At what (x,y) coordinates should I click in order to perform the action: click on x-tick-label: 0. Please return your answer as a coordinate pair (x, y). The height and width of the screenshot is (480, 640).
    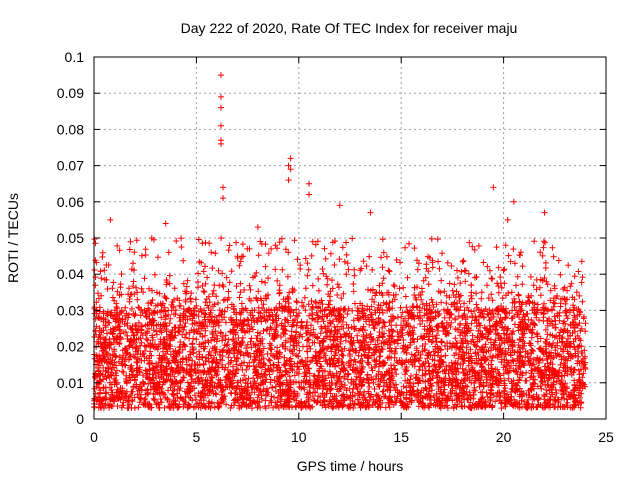
    Looking at the image, I should click on (94, 437).